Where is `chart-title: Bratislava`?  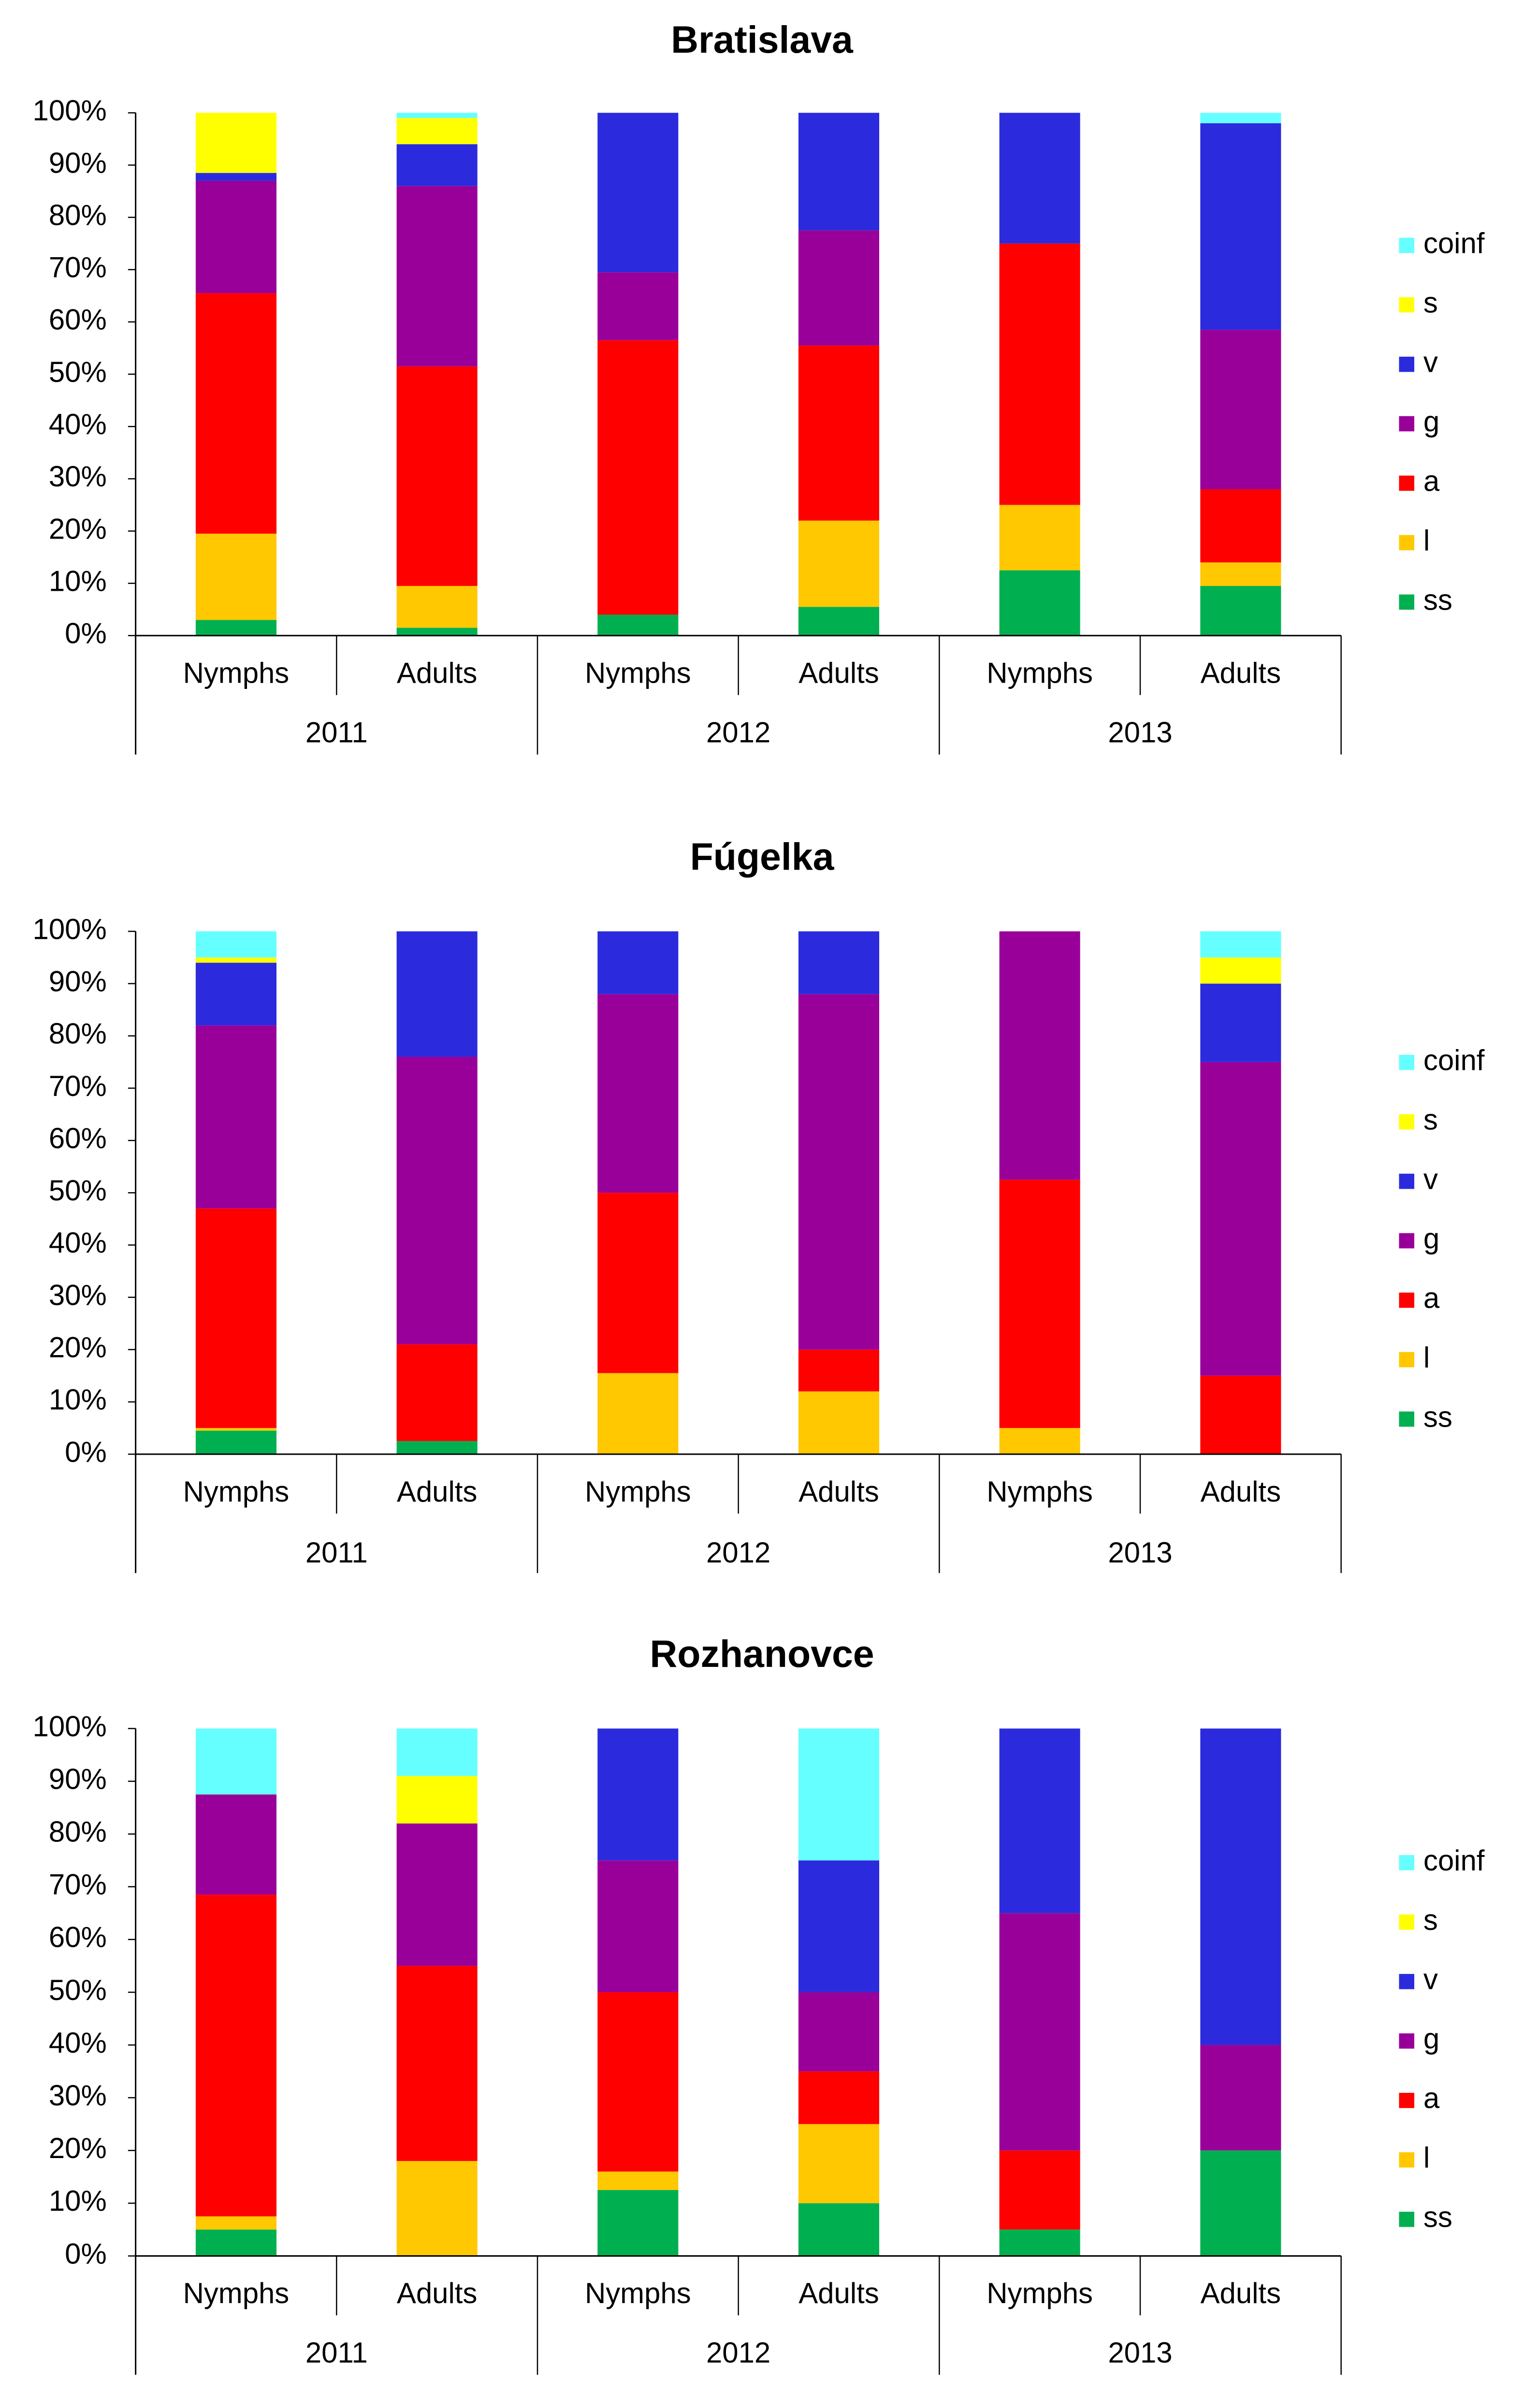 chart-title: Bratislava is located at coordinates (762, 39).